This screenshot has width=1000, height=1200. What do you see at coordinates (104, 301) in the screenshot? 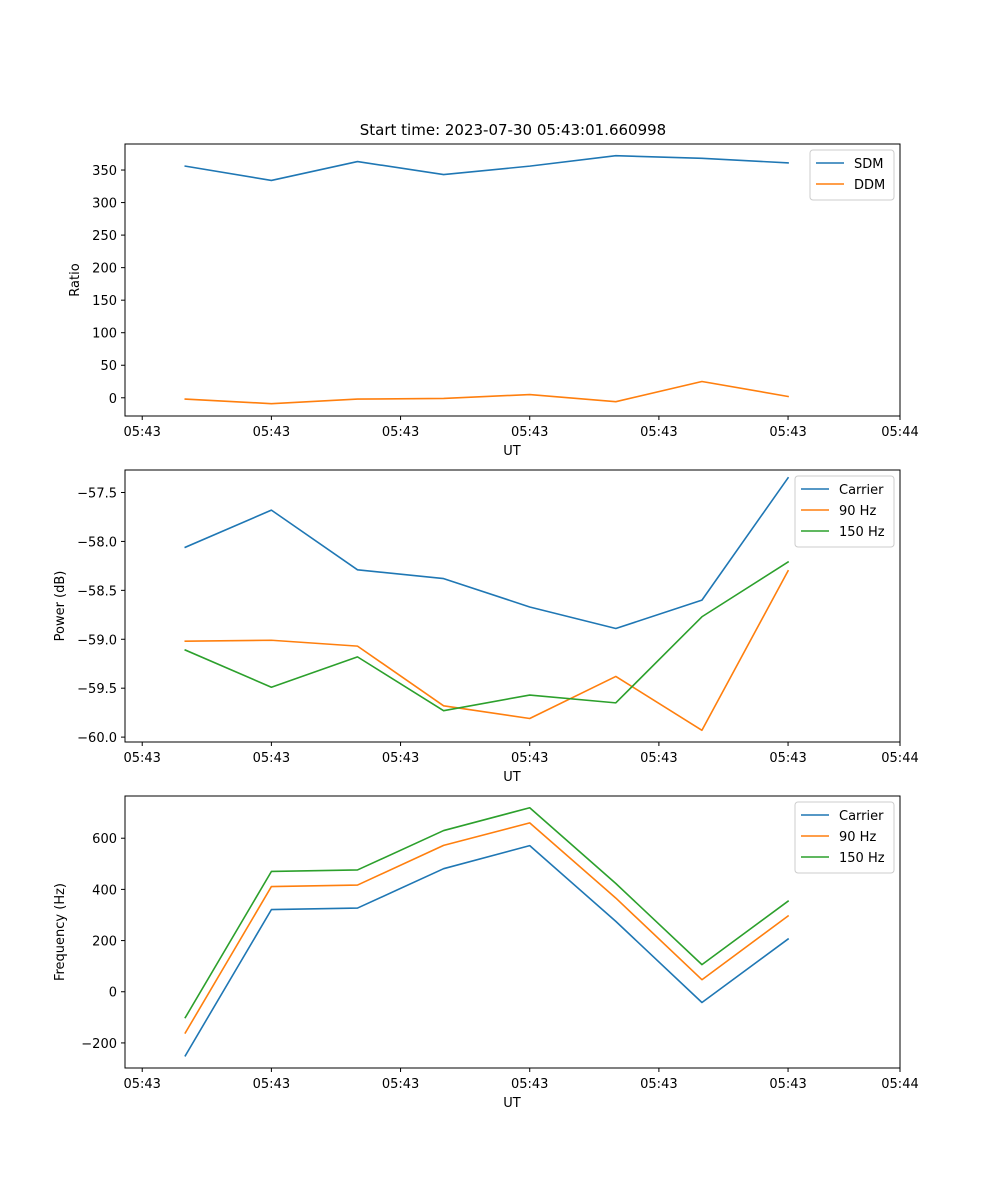
I see `y-tick-label: 150` at bounding box center [104, 301].